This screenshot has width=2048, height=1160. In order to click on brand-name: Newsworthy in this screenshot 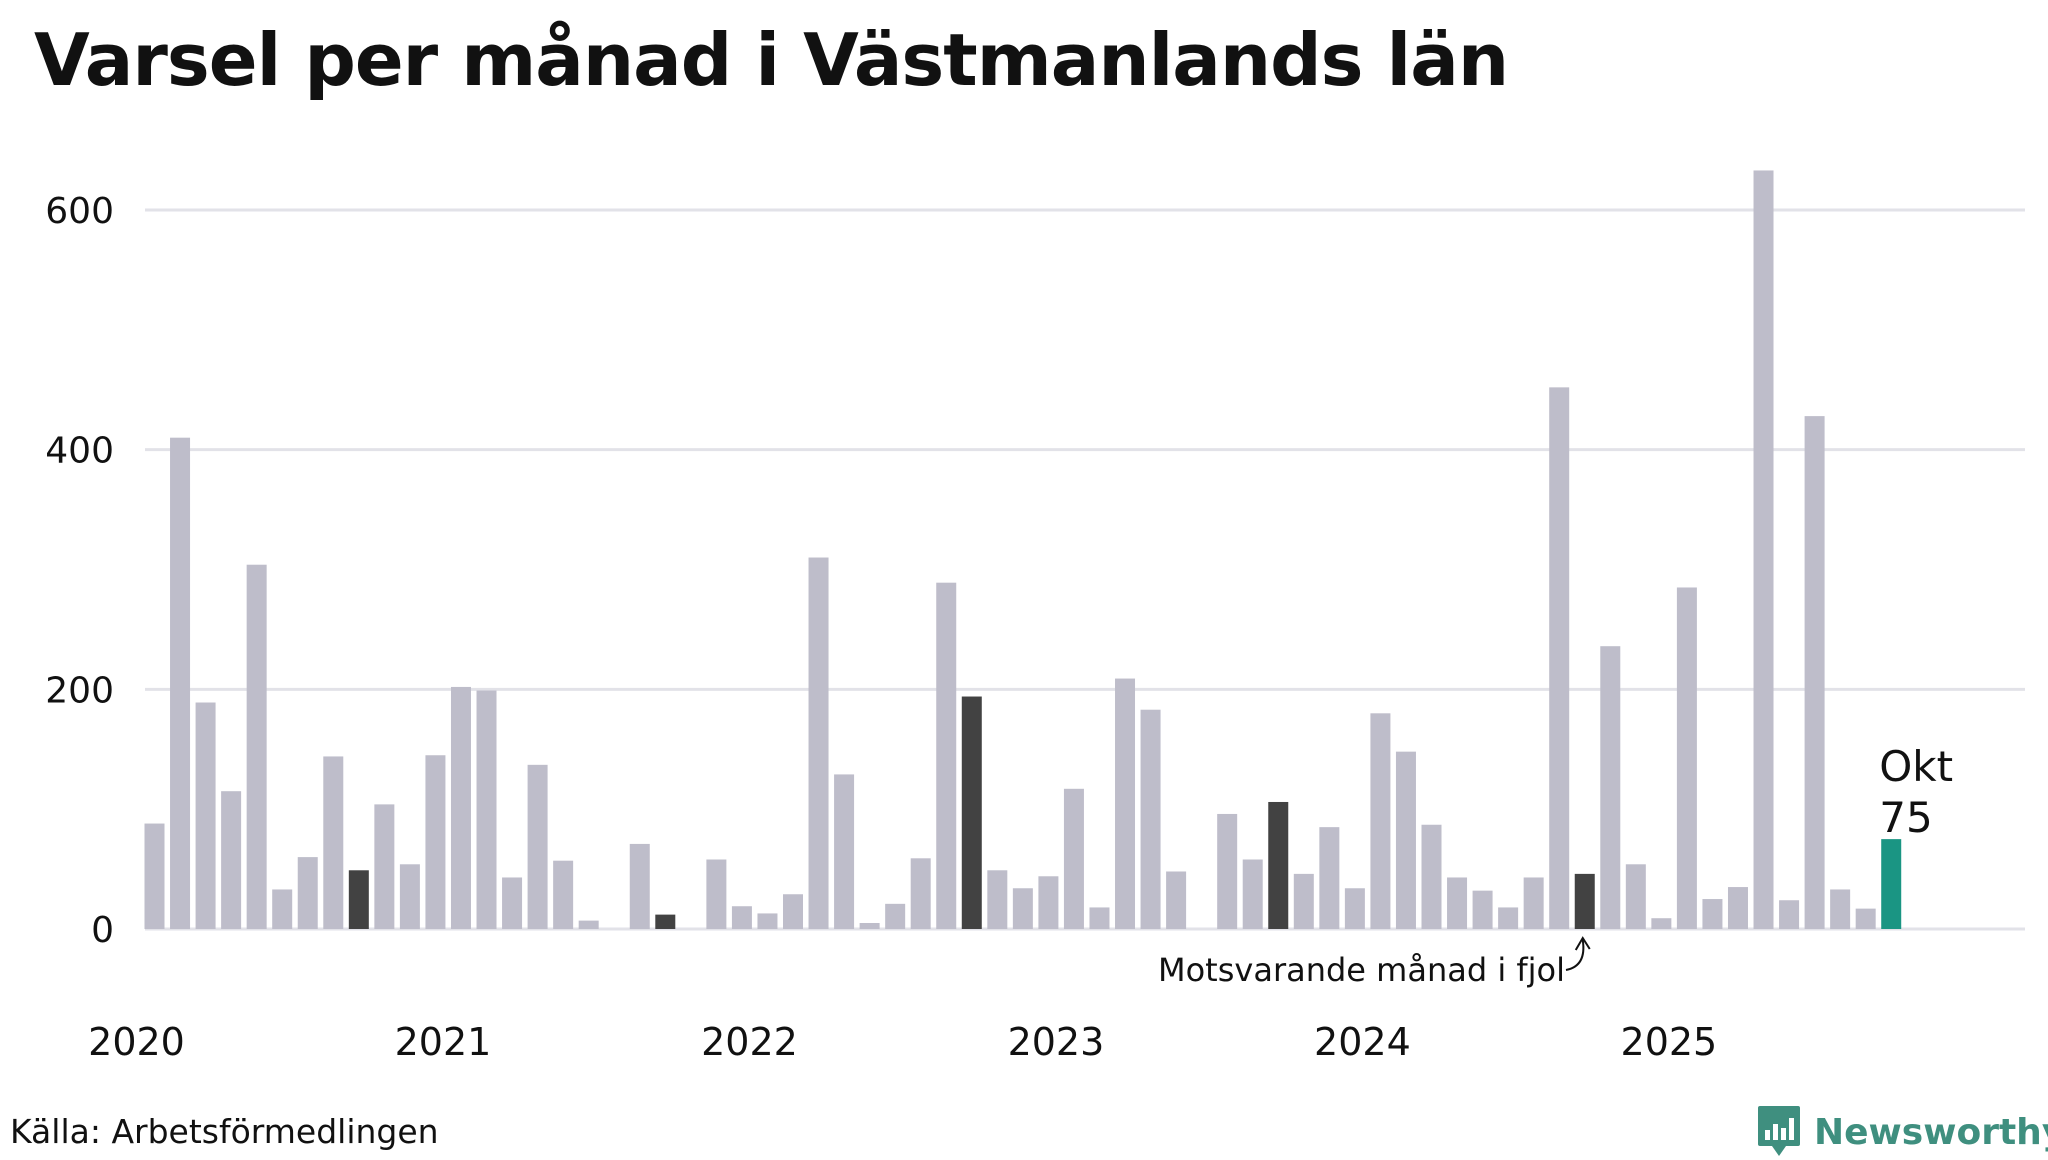, I will do `click(1931, 1132)`.